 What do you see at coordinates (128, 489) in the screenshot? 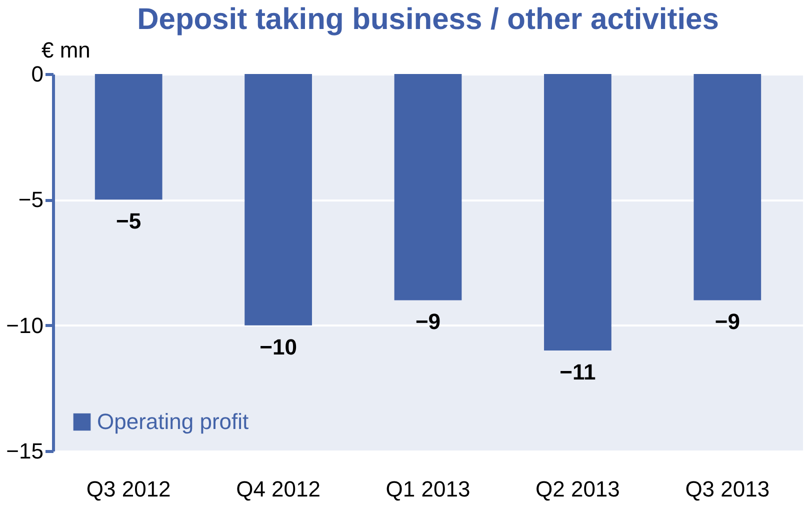
I see `x-tick-label: Q3 2012` at bounding box center [128, 489].